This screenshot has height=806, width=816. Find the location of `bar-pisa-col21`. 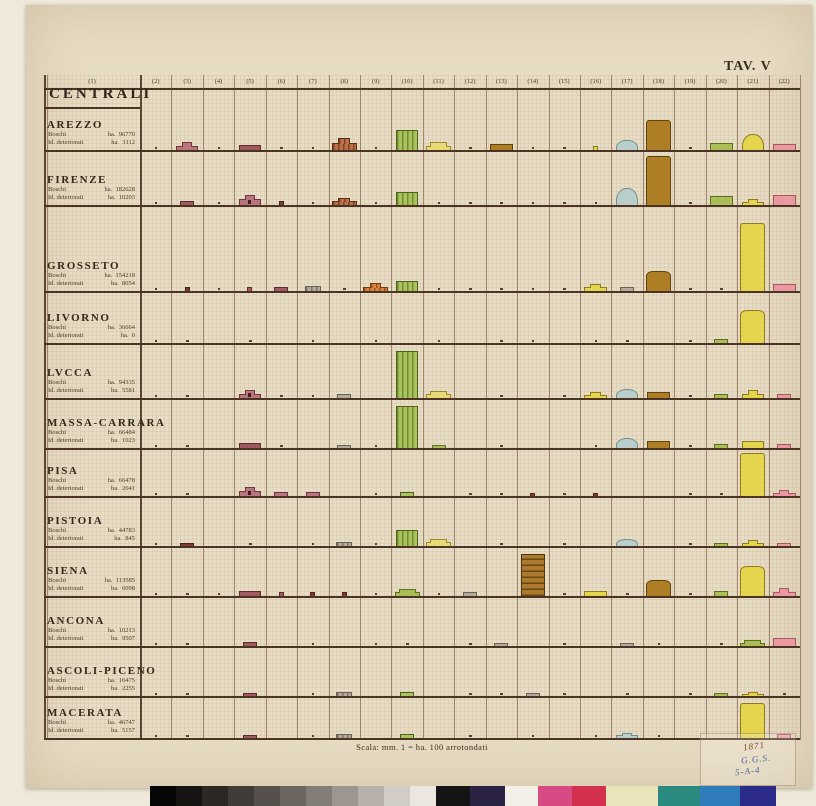

bar-pisa-col21 is located at coordinates (753, 474).